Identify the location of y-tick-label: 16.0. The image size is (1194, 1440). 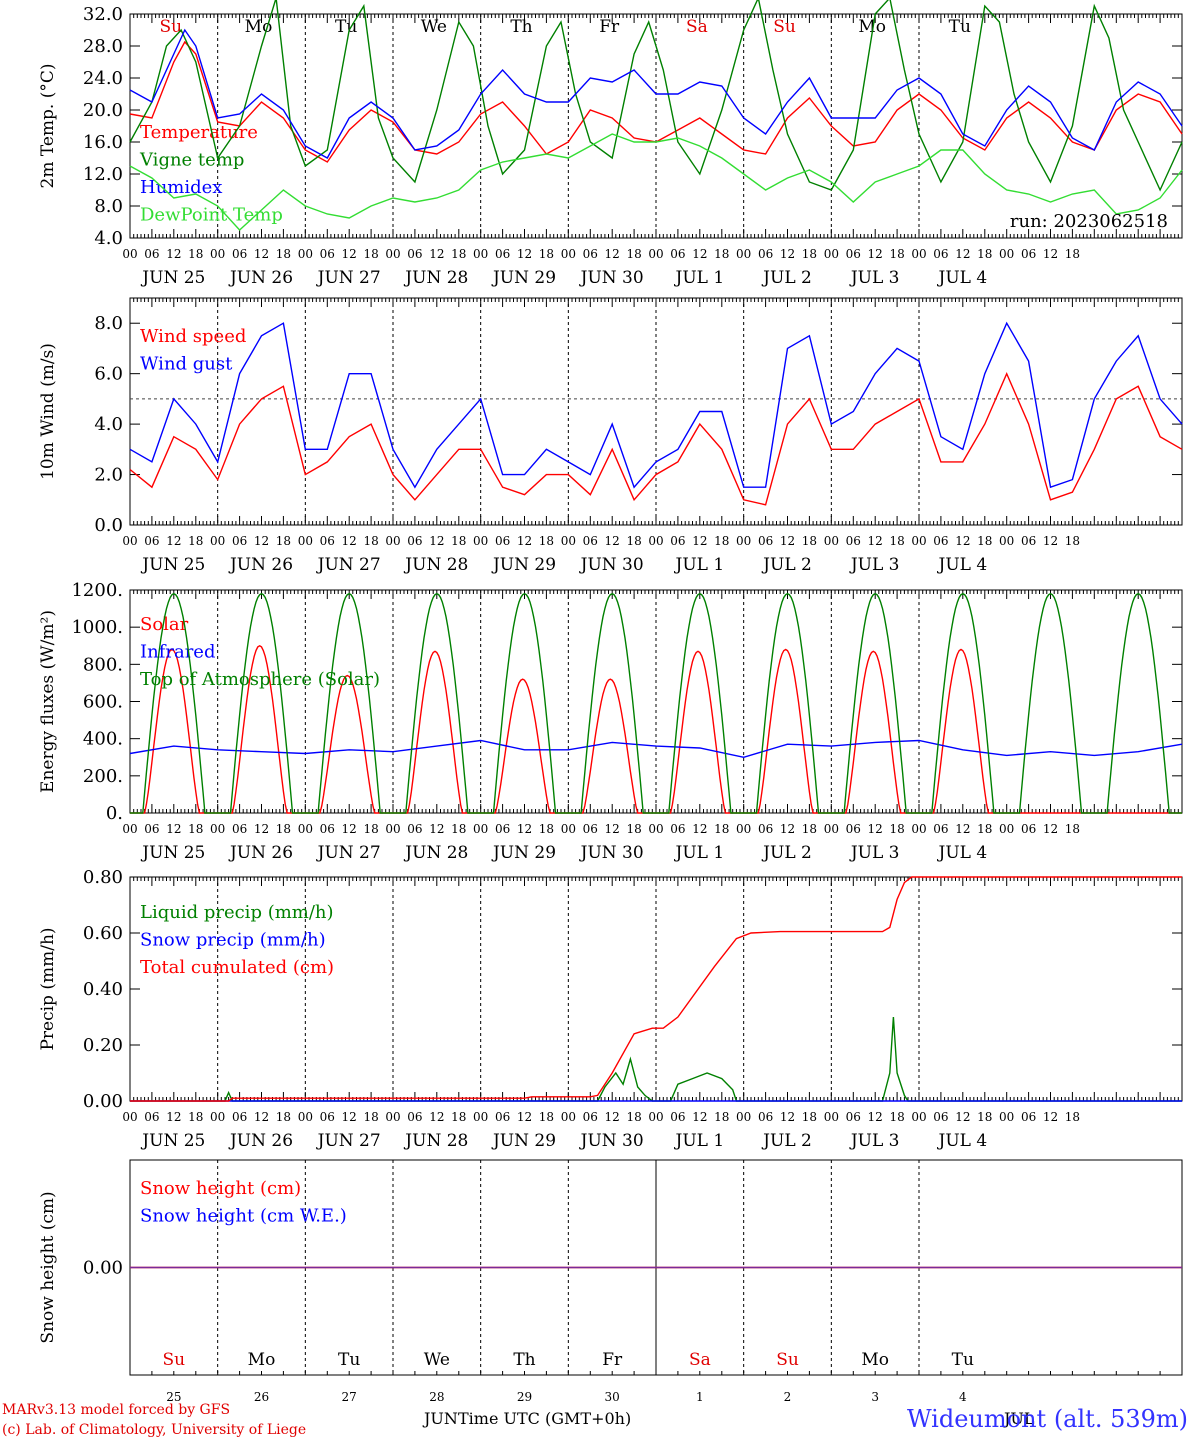
(103, 142).